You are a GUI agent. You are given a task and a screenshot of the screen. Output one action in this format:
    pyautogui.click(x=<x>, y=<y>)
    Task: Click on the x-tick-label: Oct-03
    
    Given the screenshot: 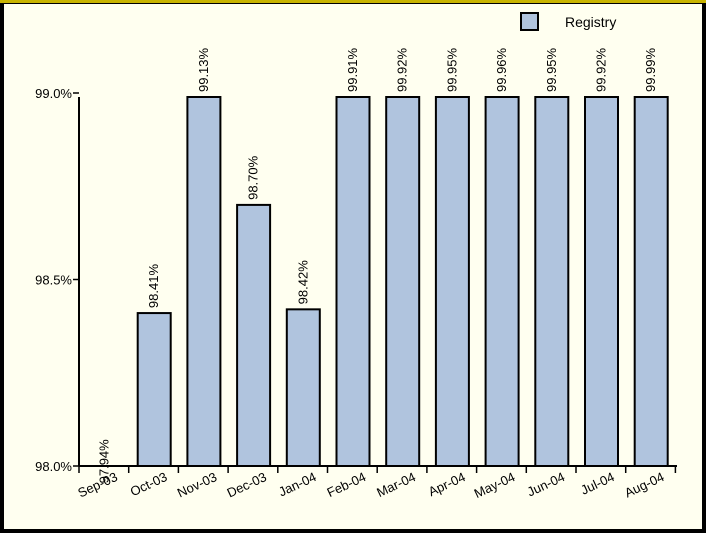 What is the action you would take?
    pyautogui.click(x=149, y=484)
    